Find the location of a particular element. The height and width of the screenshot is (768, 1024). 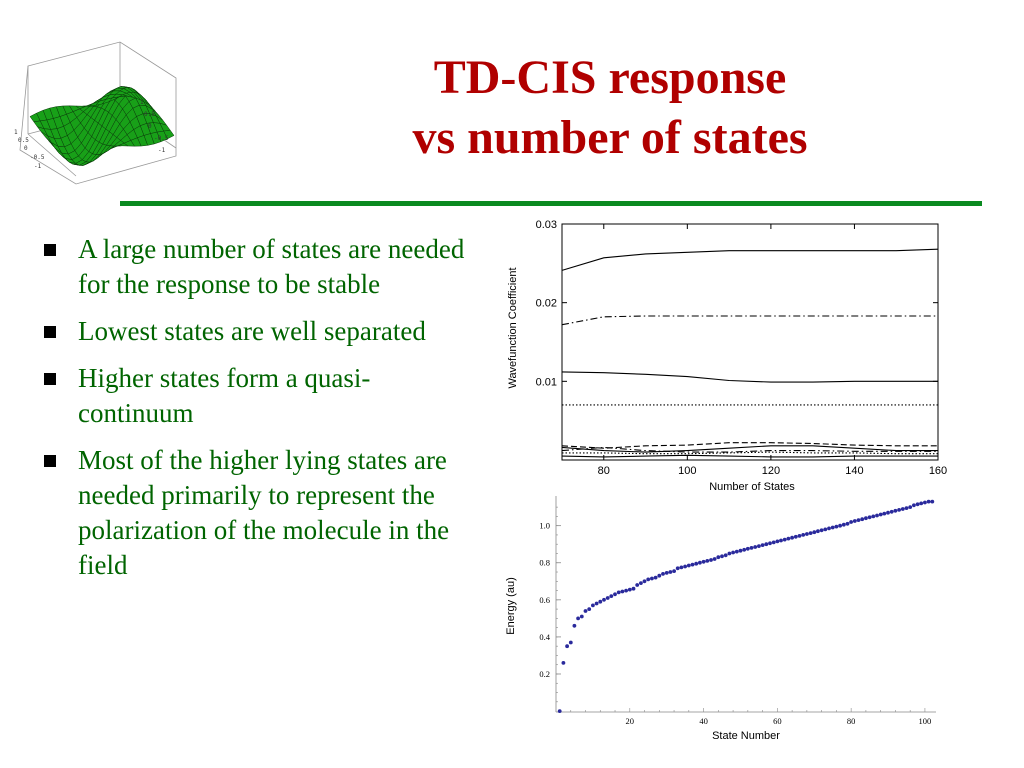

x-tick-label: 60 is located at coordinates (777, 721).